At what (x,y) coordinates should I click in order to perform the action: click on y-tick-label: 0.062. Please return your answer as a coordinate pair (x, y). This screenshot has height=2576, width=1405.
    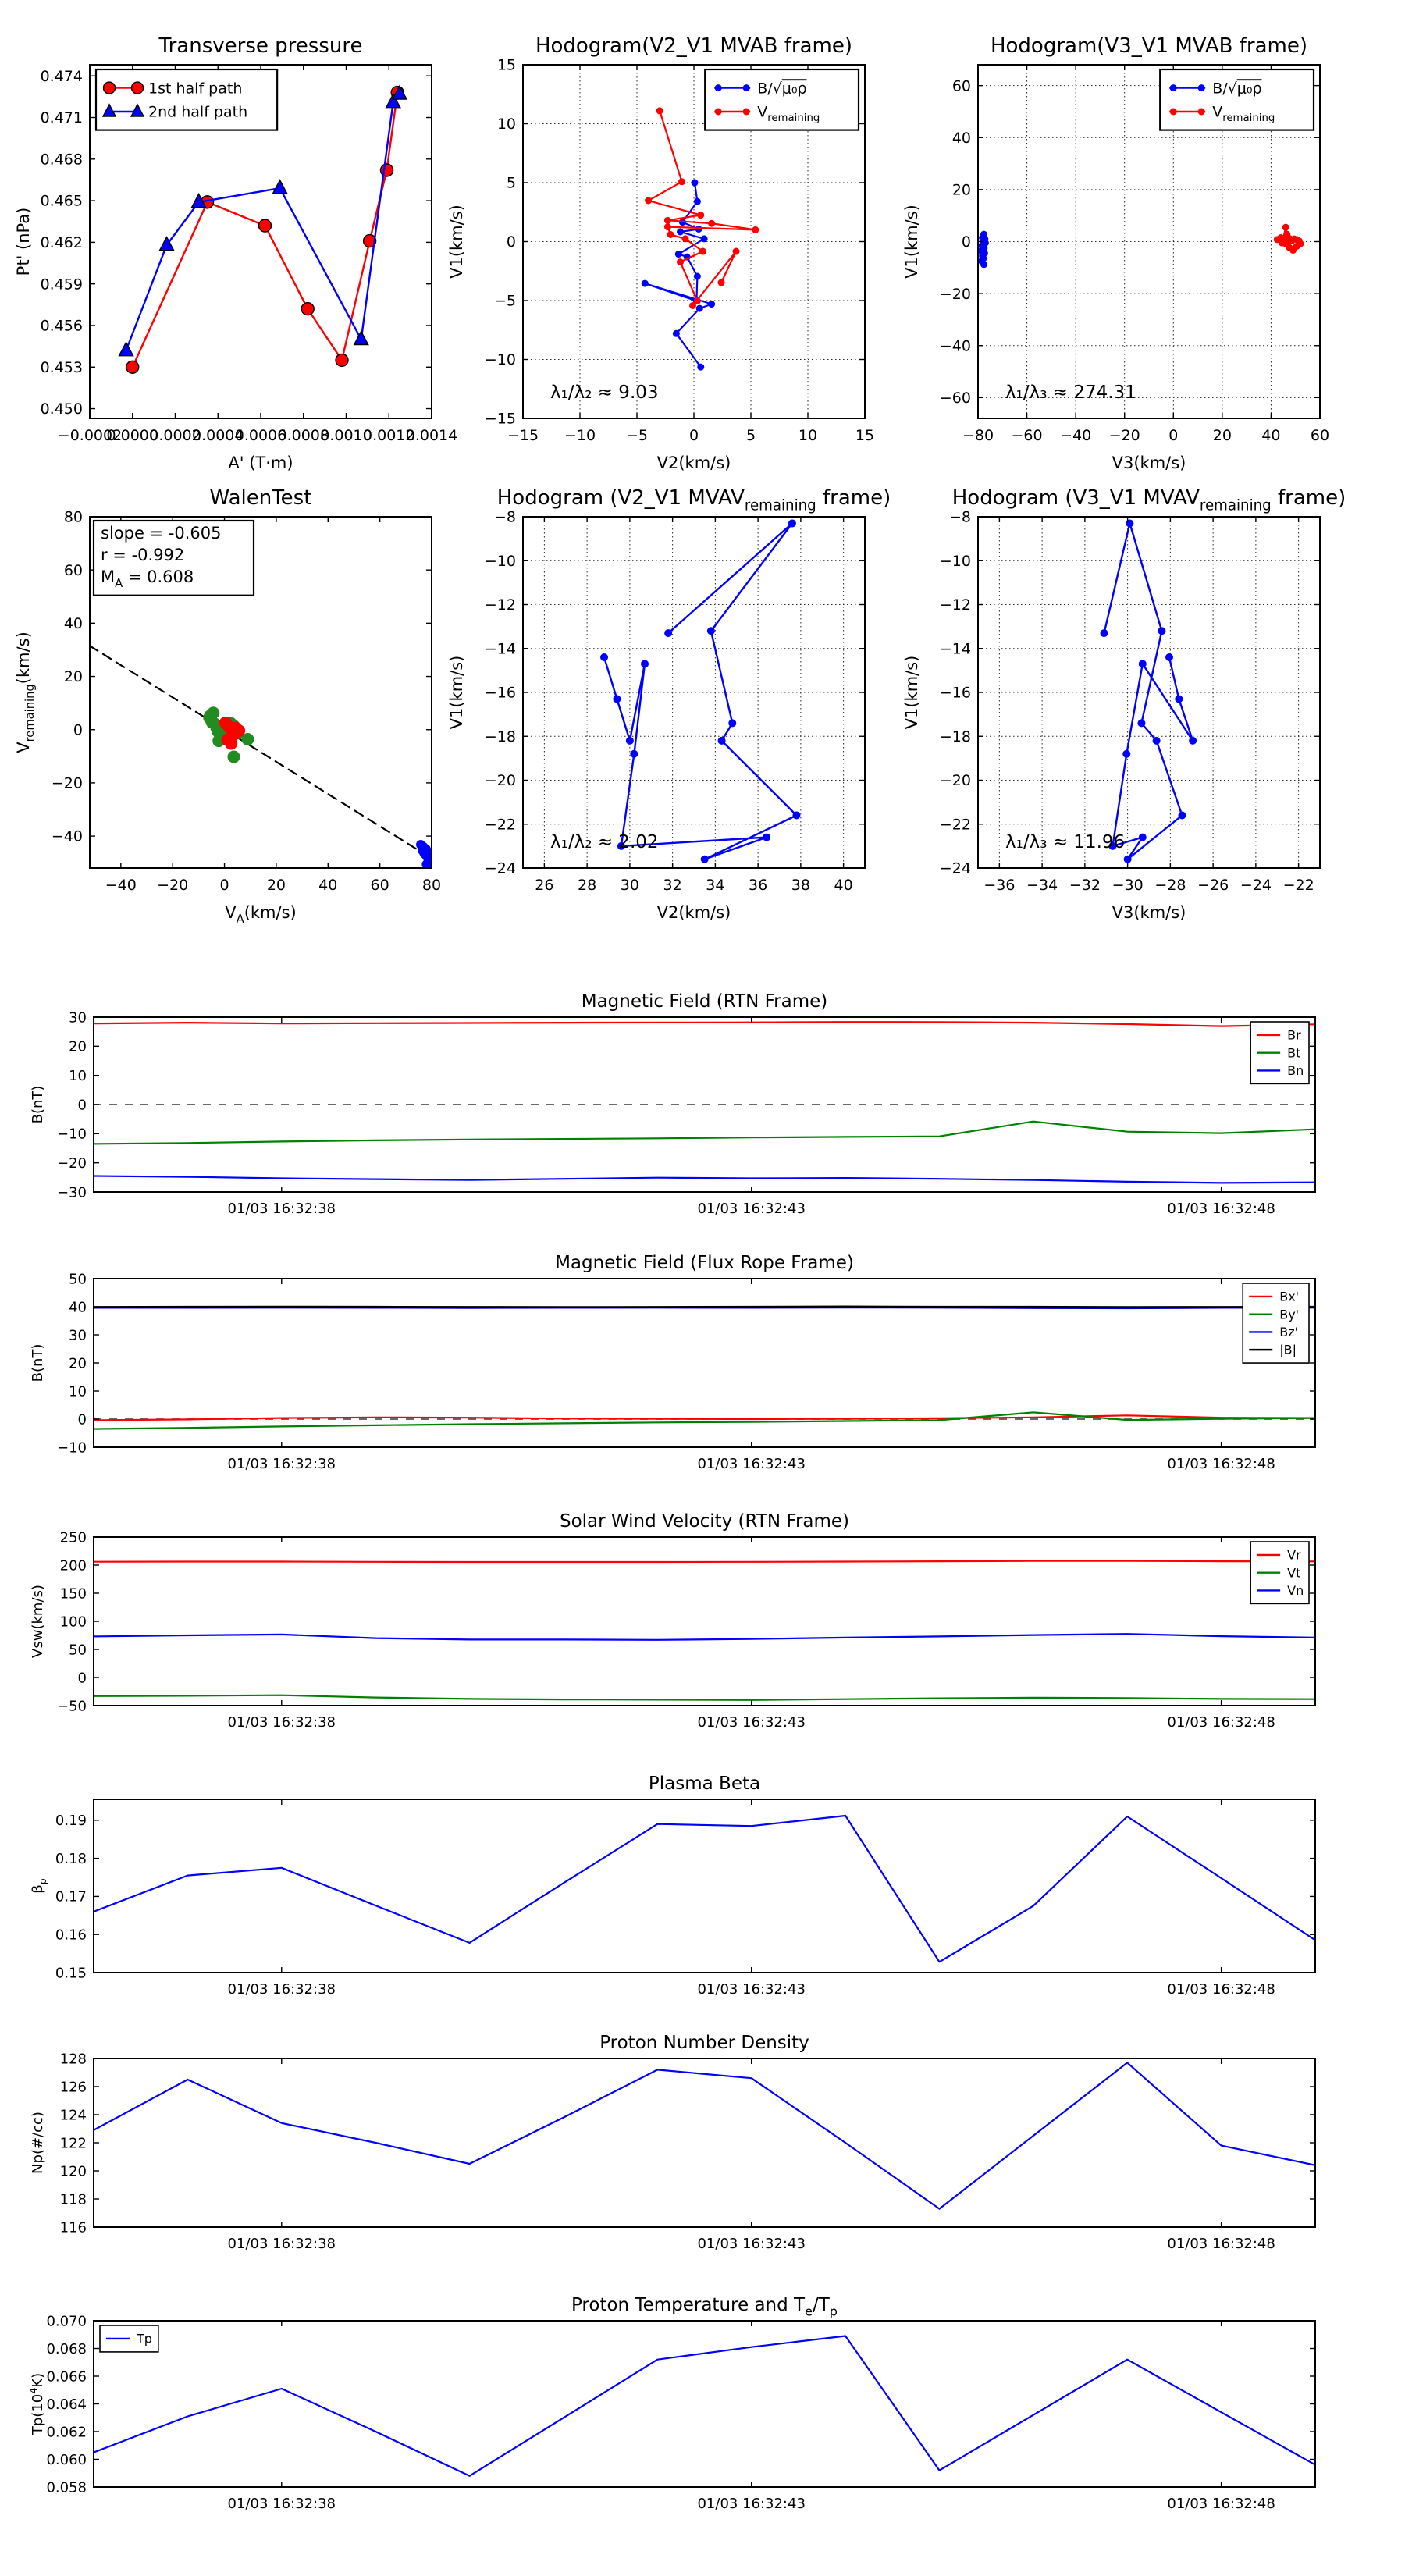
    Looking at the image, I should click on (67, 2432).